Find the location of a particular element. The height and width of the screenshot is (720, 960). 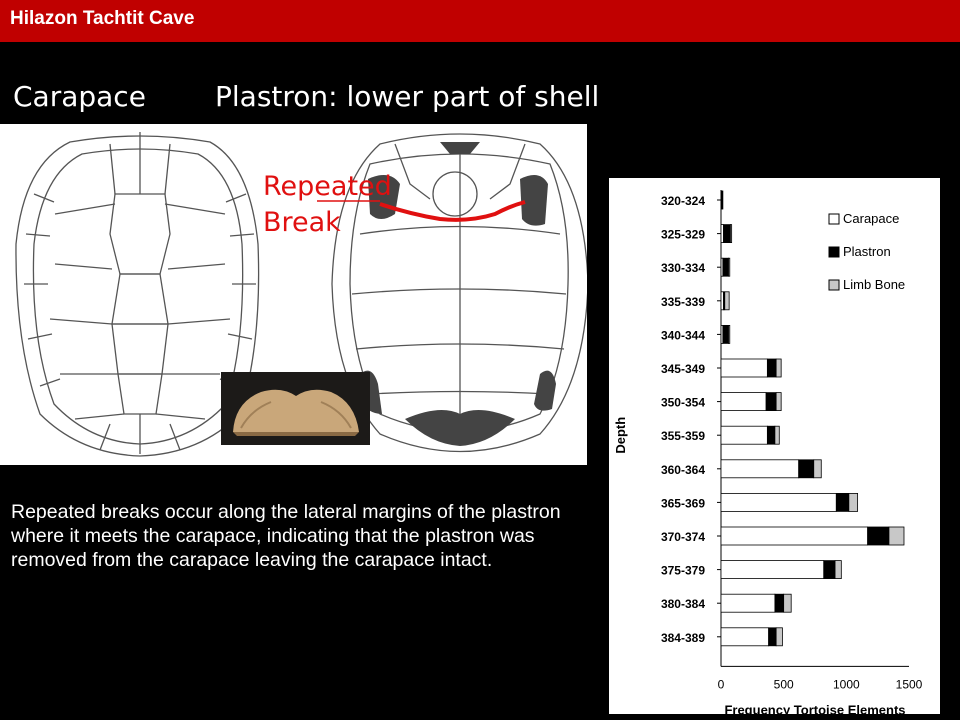

x-tick-label: 500 is located at coordinates (784, 684).